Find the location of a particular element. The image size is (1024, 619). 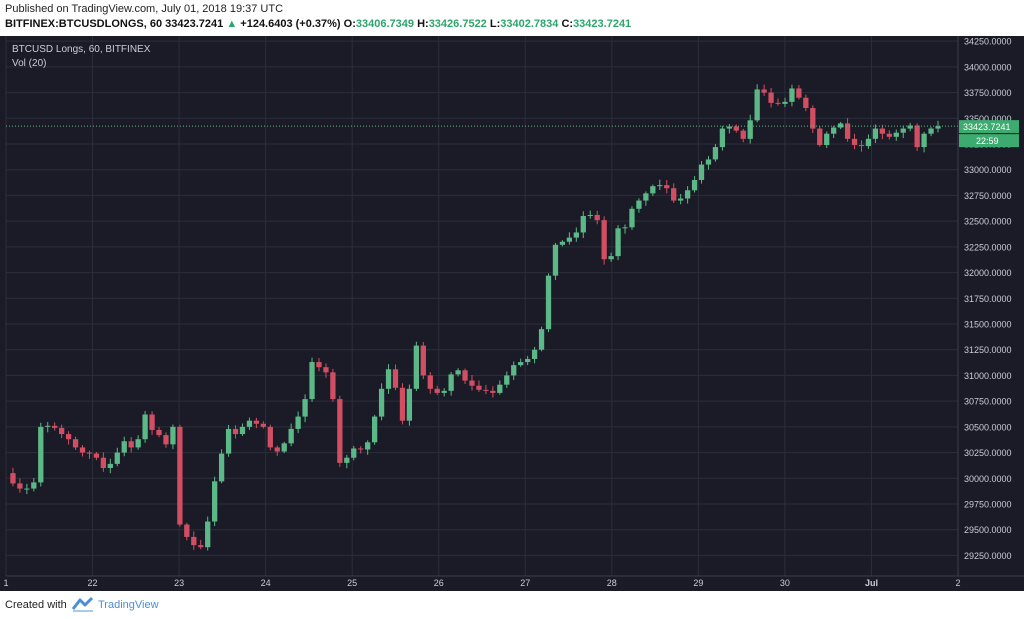

x-tick-label: 28 is located at coordinates (612, 583).